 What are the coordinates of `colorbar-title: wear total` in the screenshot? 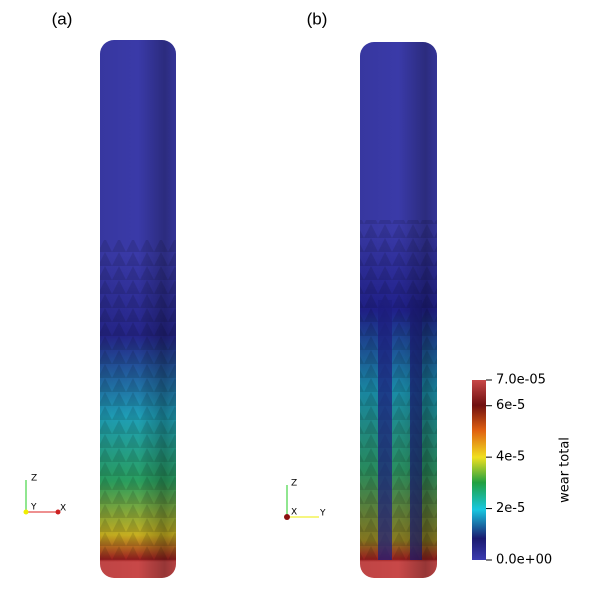 It's located at (565, 470).